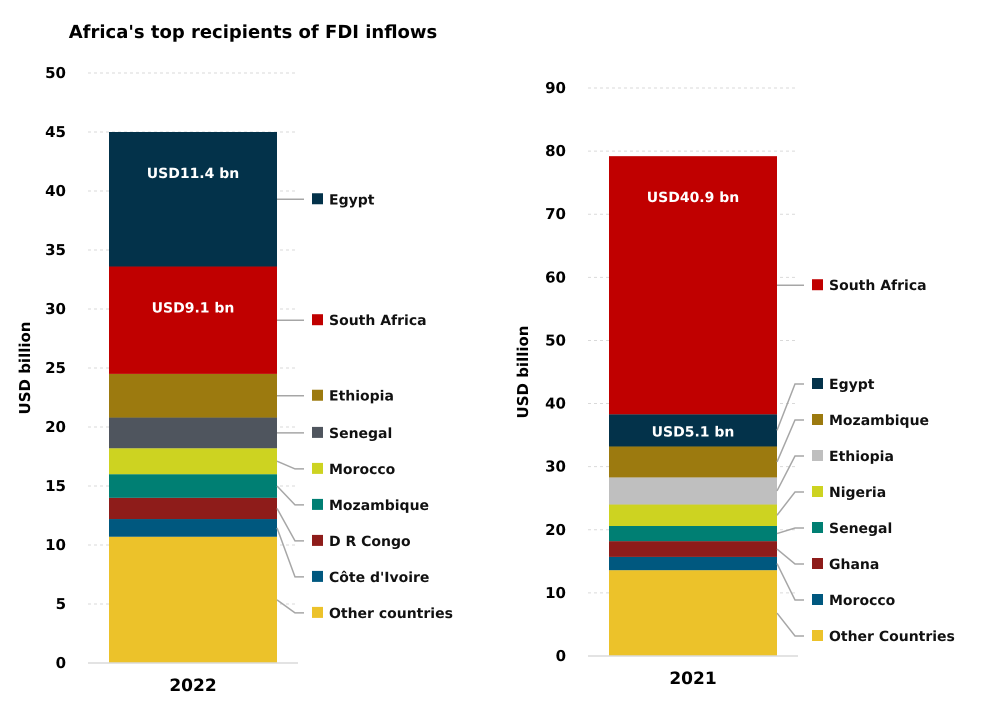  Describe the element at coordinates (55, 250) in the screenshot. I see `y-tick-label: 35` at that location.